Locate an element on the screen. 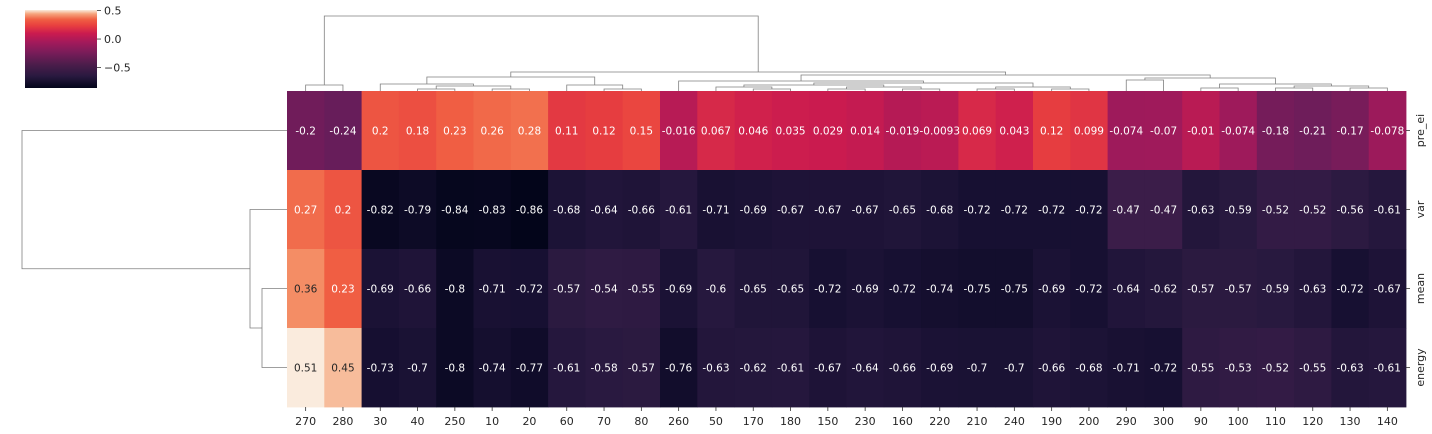  cell-value-label: -0.62 is located at coordinates (1163, 290).